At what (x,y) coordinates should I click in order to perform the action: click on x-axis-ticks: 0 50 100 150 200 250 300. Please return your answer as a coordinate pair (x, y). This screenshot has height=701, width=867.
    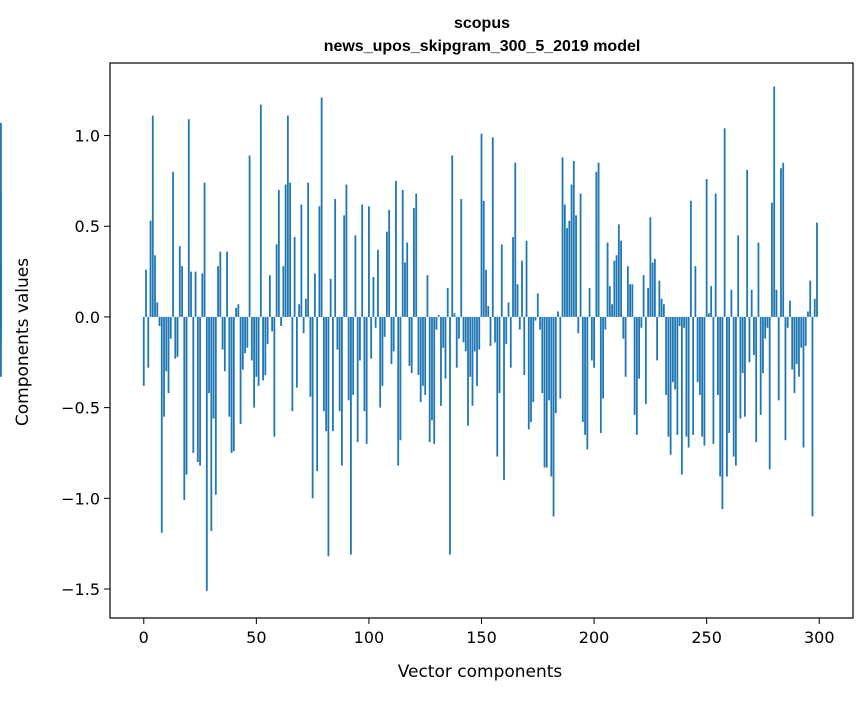
    Looking at the image, I should click on (487, 632).